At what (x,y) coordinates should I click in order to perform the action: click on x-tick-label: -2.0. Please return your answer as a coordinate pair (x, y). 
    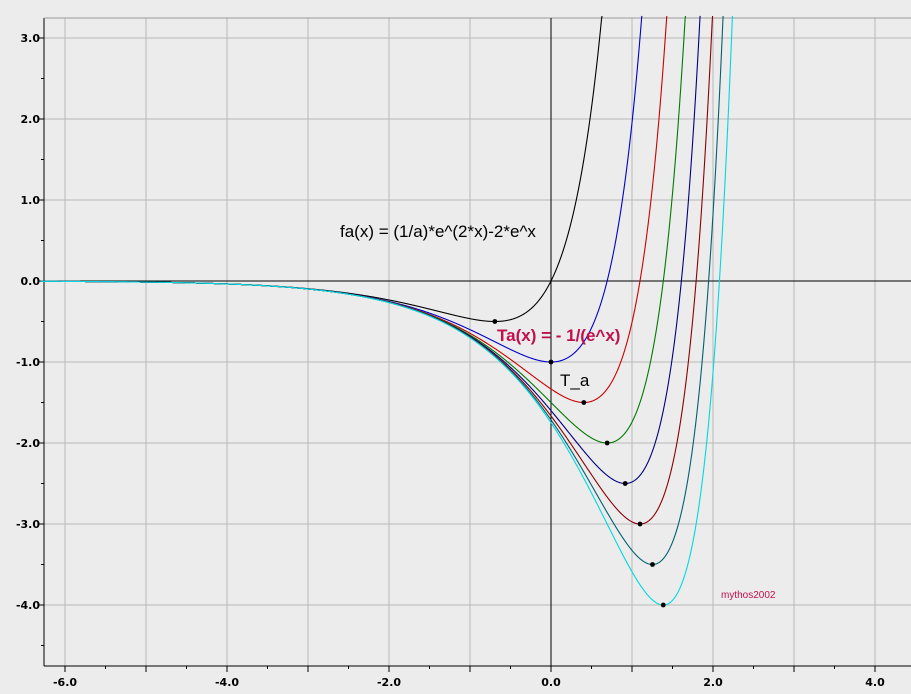
    Looking at the image, I should click on (389, 682).